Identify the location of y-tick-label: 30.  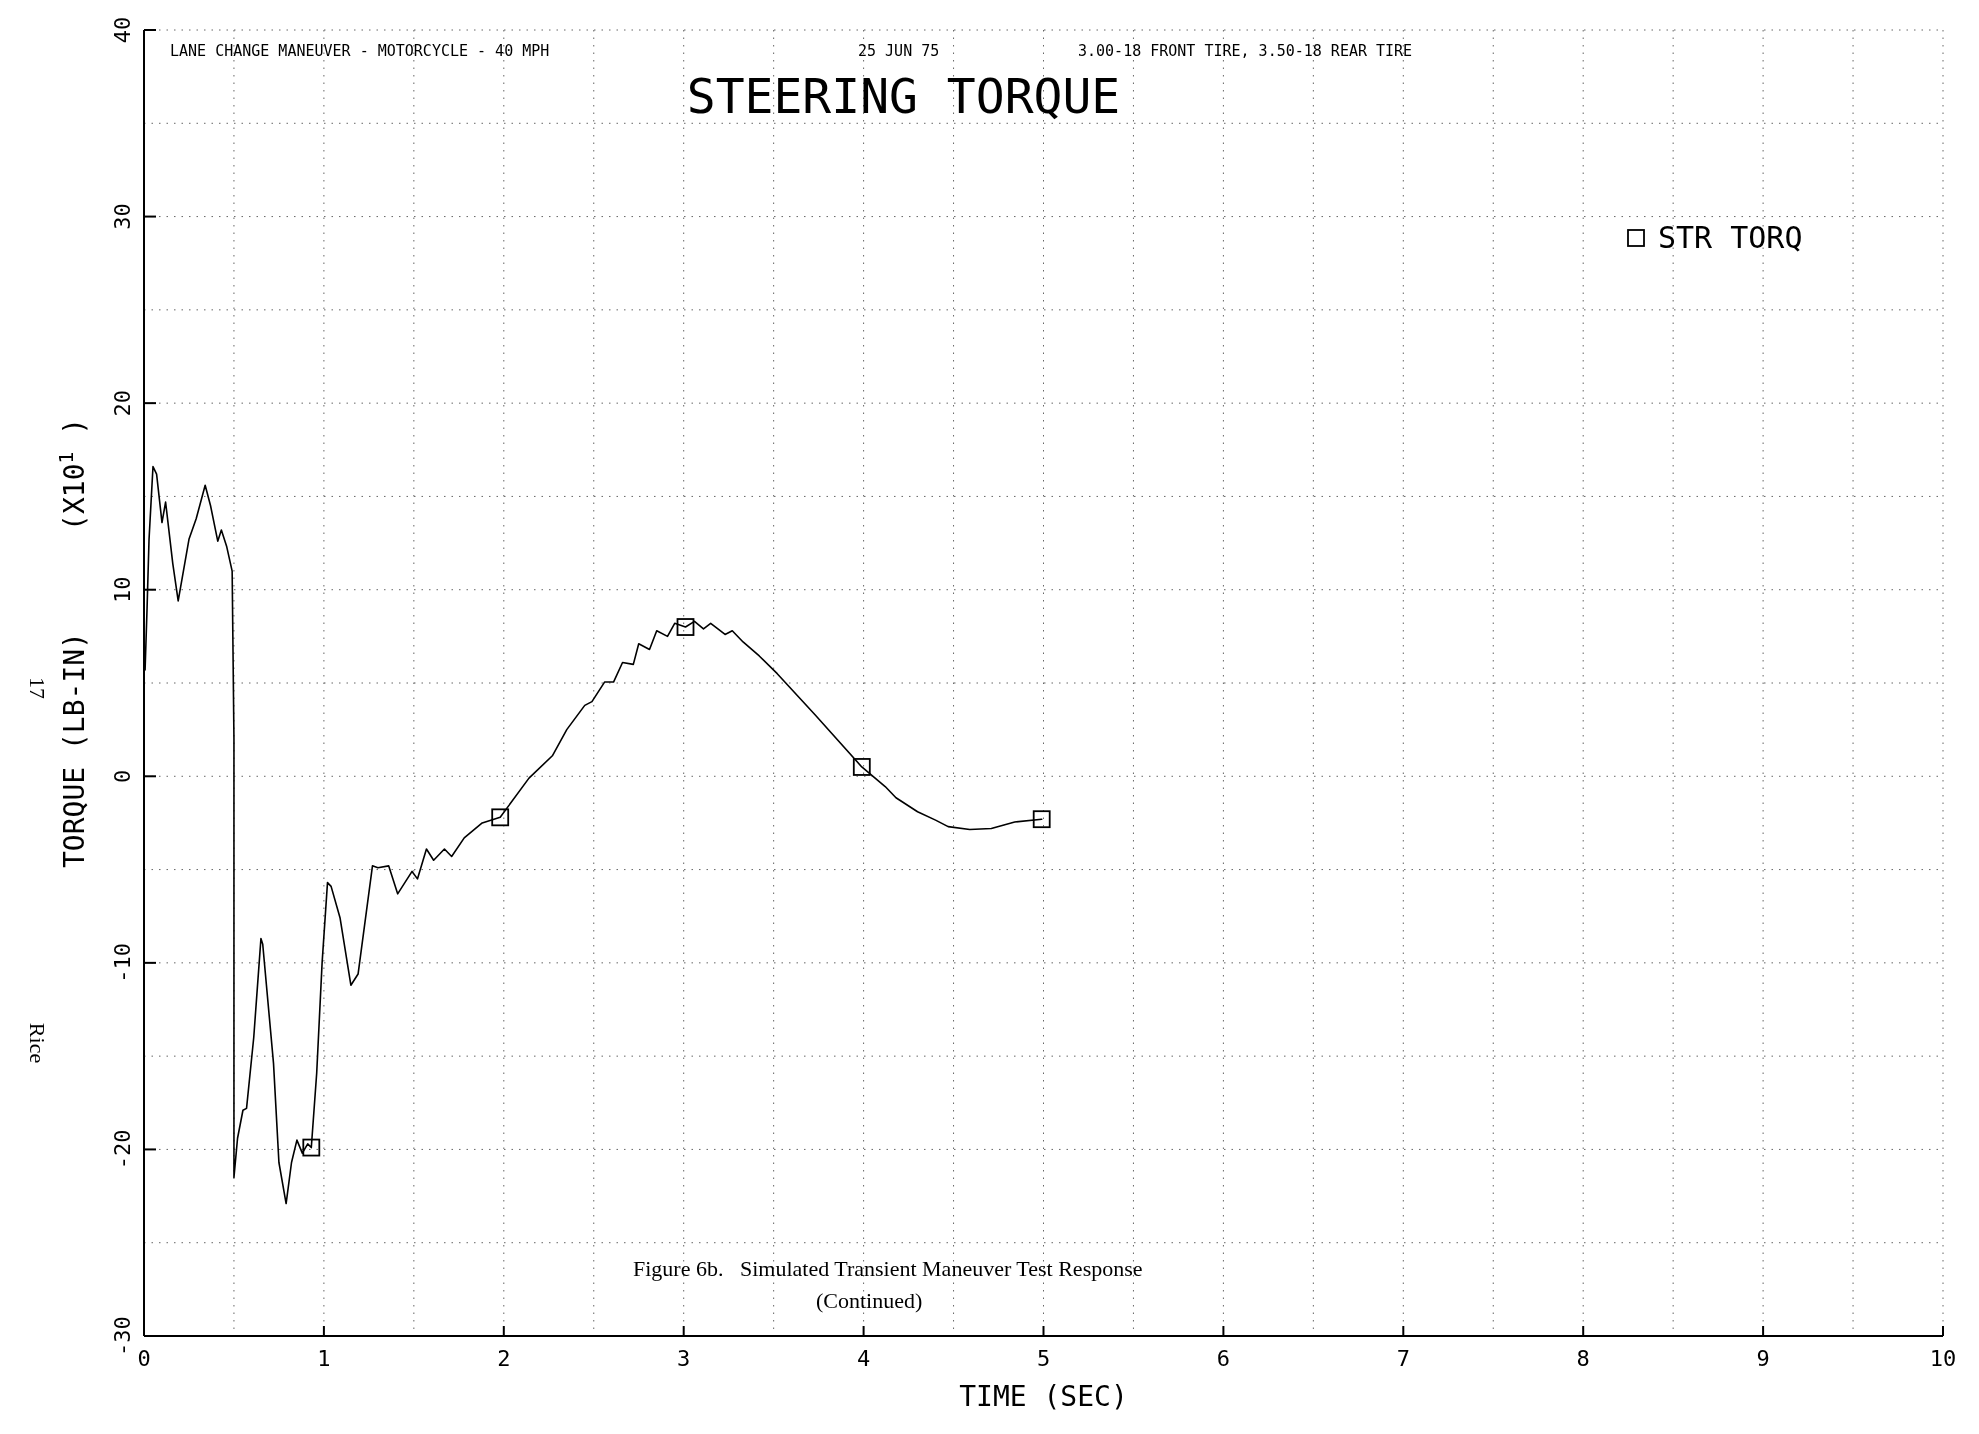
(122, 216).